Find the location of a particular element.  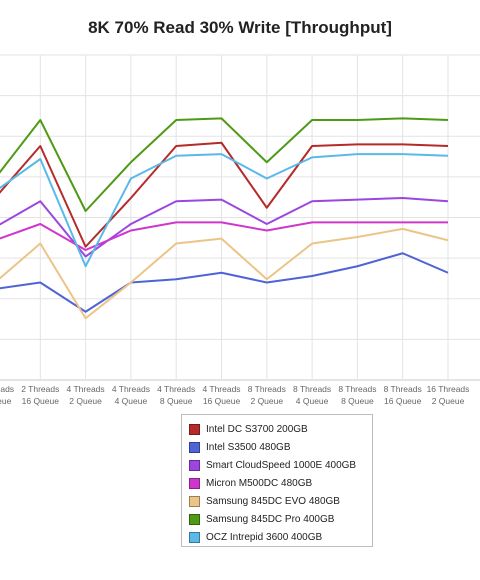

chart-title: 8K 70% Read 30% Write [Throughput] is located at coordinates (240, 27).